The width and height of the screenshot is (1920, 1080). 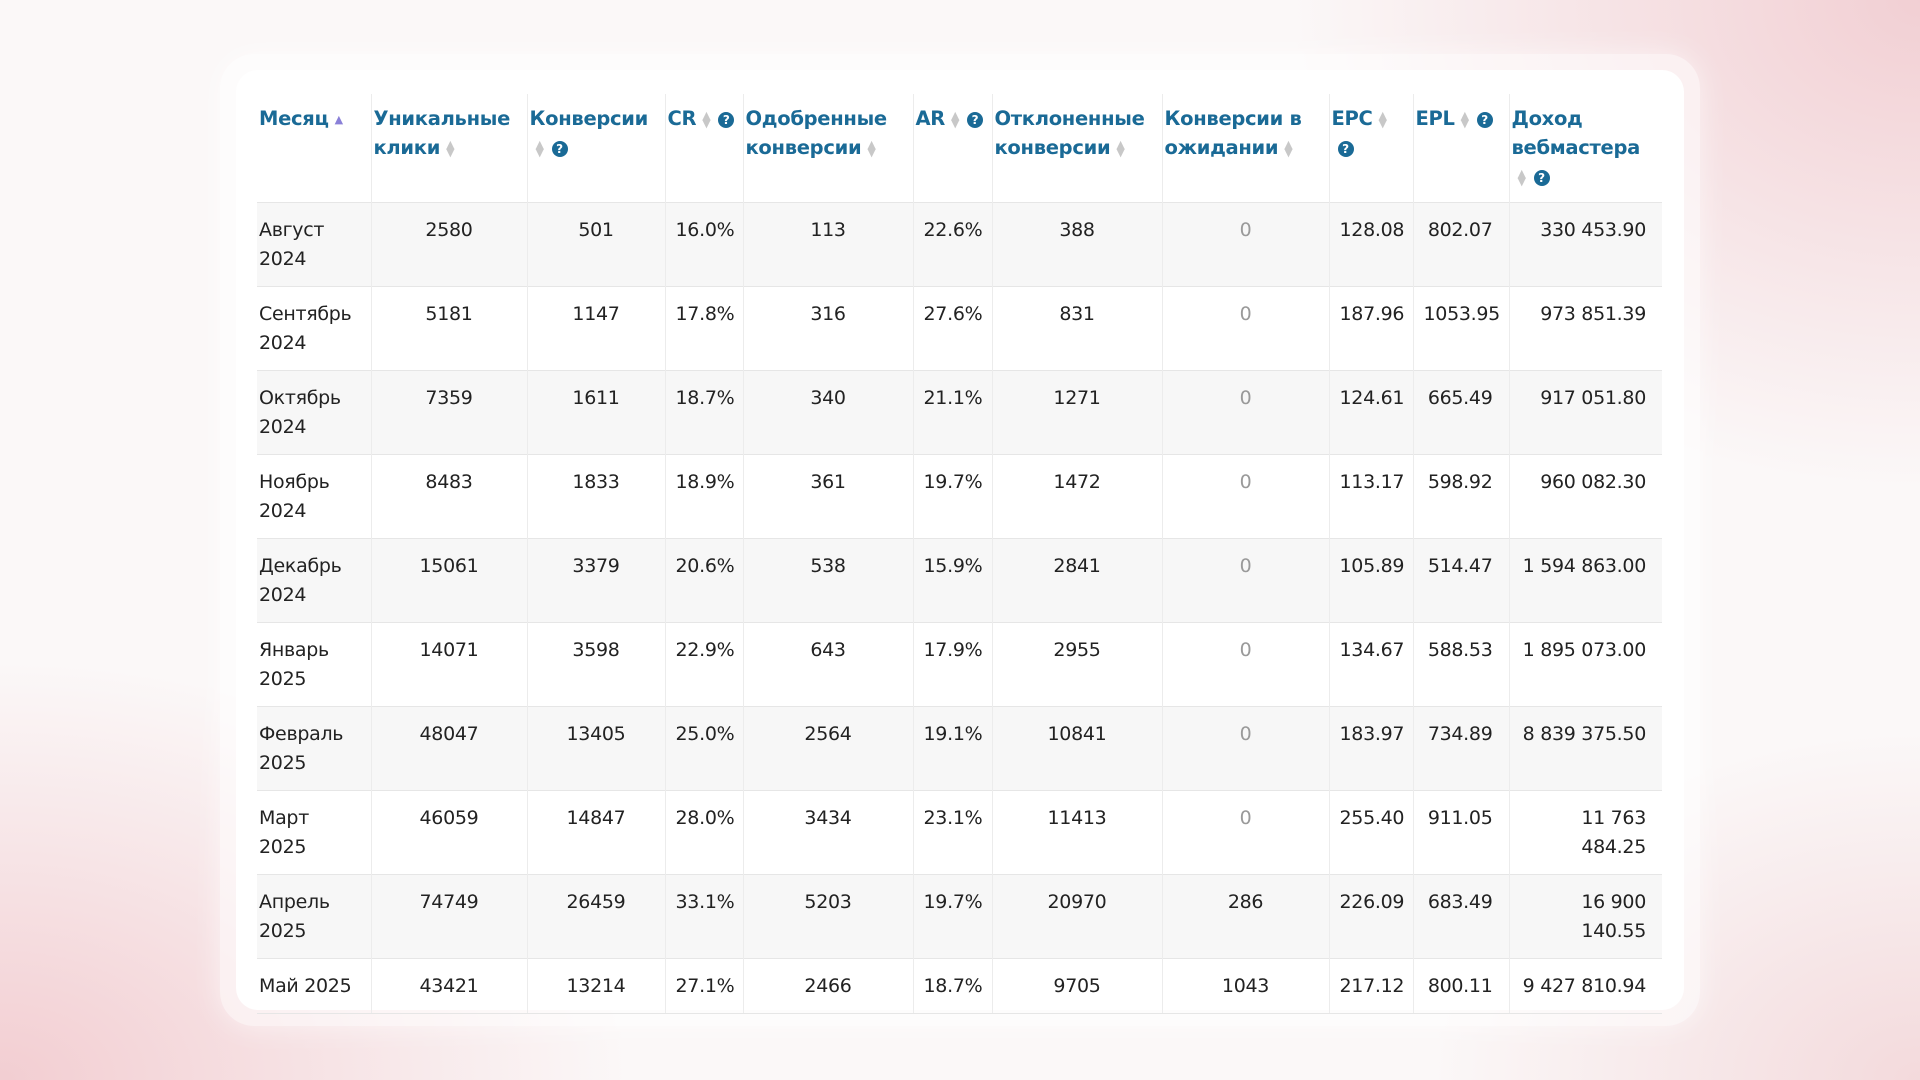 I want to click on value-cell: 973 851.39, so click(x=1585, y=328).